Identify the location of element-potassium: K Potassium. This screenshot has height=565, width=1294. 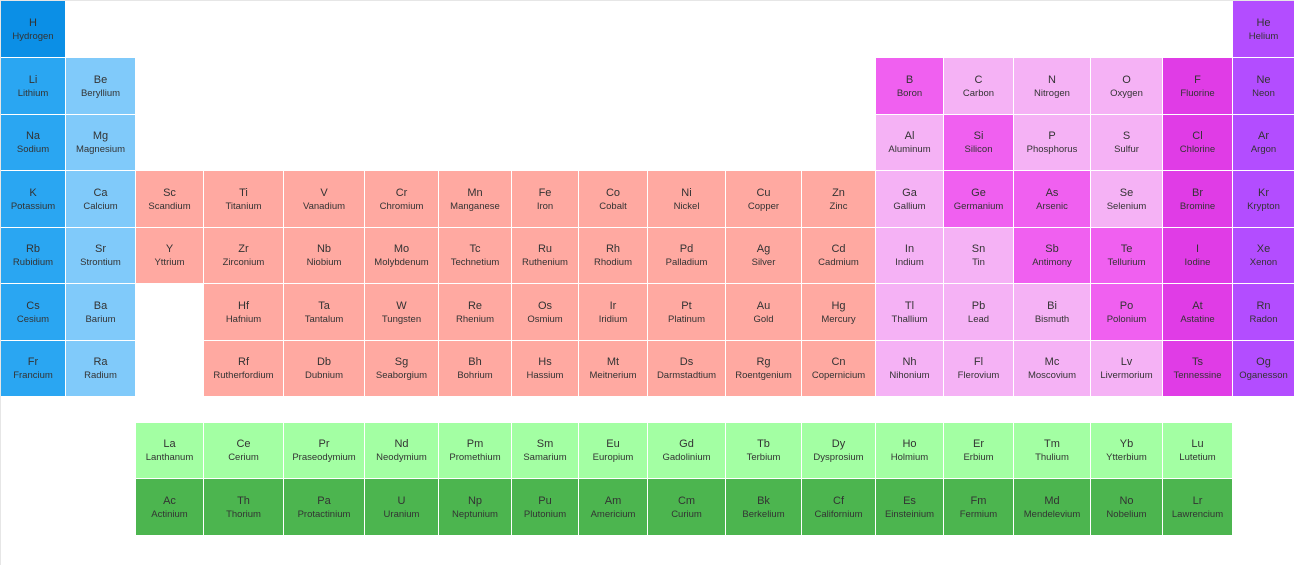
(33, 199).